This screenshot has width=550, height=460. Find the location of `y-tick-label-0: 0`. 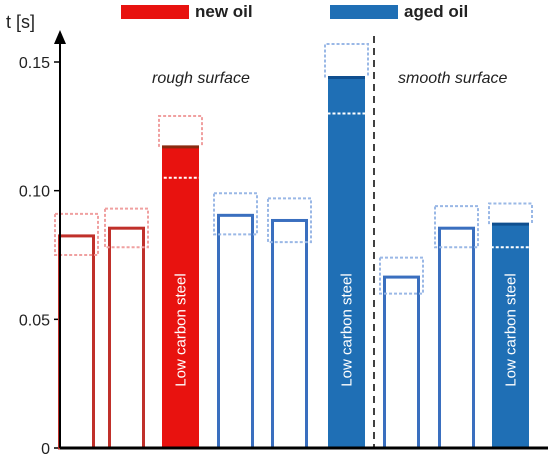

y-tick-label-0: 0 is located at coordinates (45, 449).